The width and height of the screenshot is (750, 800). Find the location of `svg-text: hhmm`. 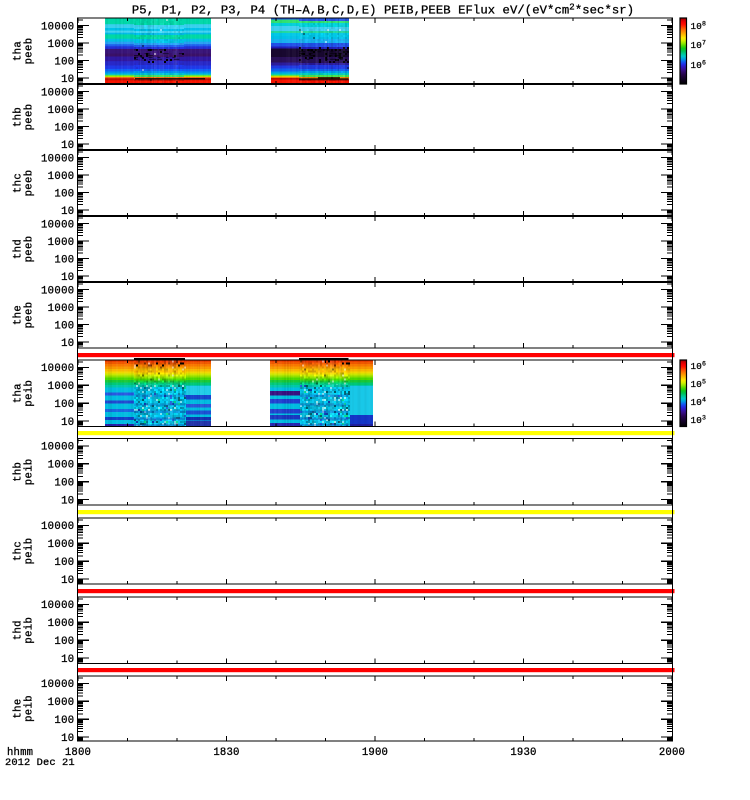

svg-text: hhmm is located at coordinates (20, 753).